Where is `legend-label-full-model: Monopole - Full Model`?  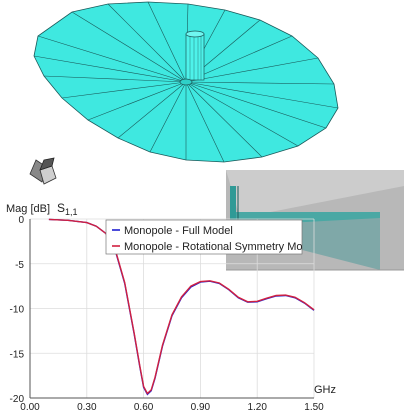 legend-label-full-model: Monopole - Full Model is located at coordinates (178, 231).